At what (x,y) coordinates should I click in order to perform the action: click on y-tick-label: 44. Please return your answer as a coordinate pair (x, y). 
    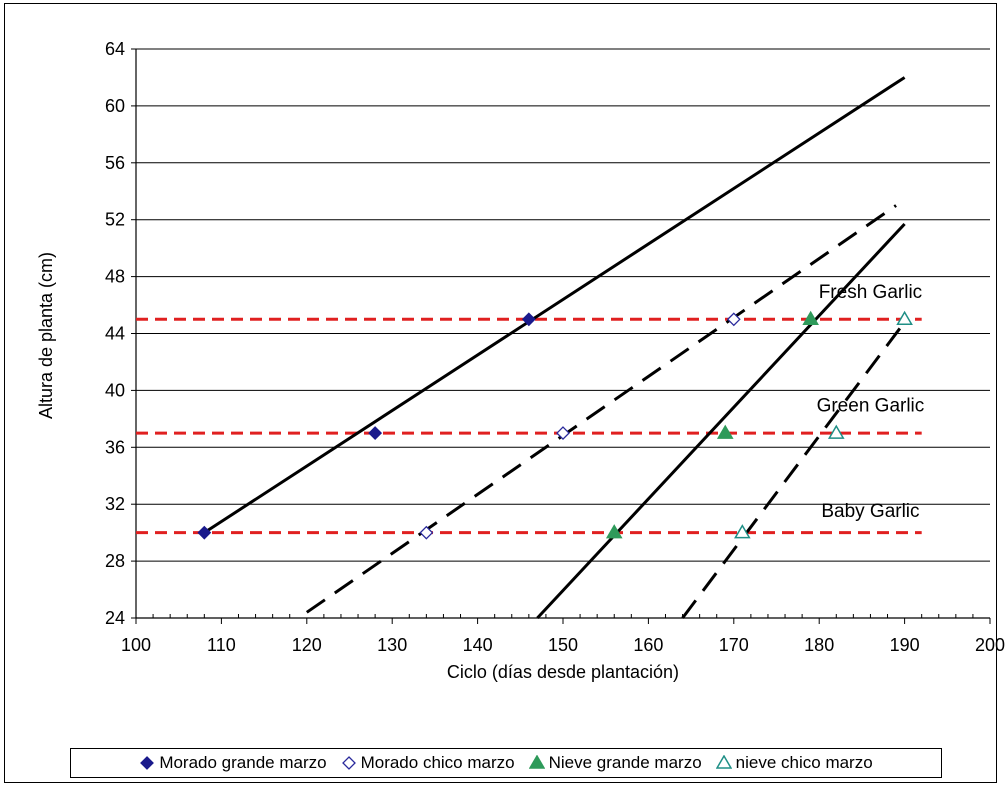
    Looking at the image, I should click on (115, 334).